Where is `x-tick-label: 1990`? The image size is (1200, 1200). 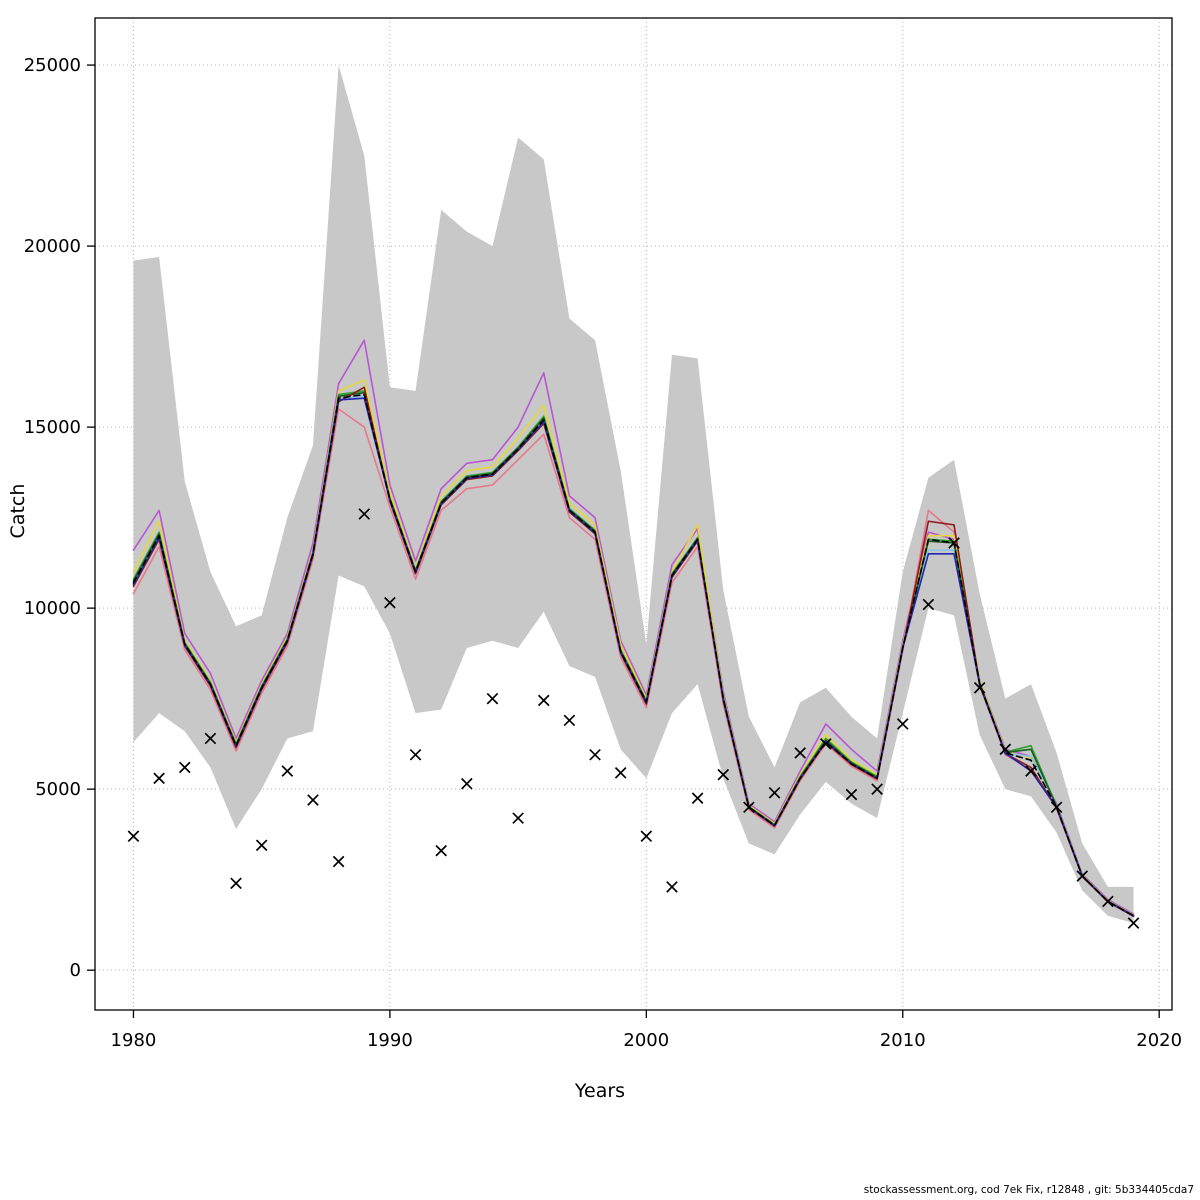 x-tick-label: 1990 is located at coordinates (390, 1040).